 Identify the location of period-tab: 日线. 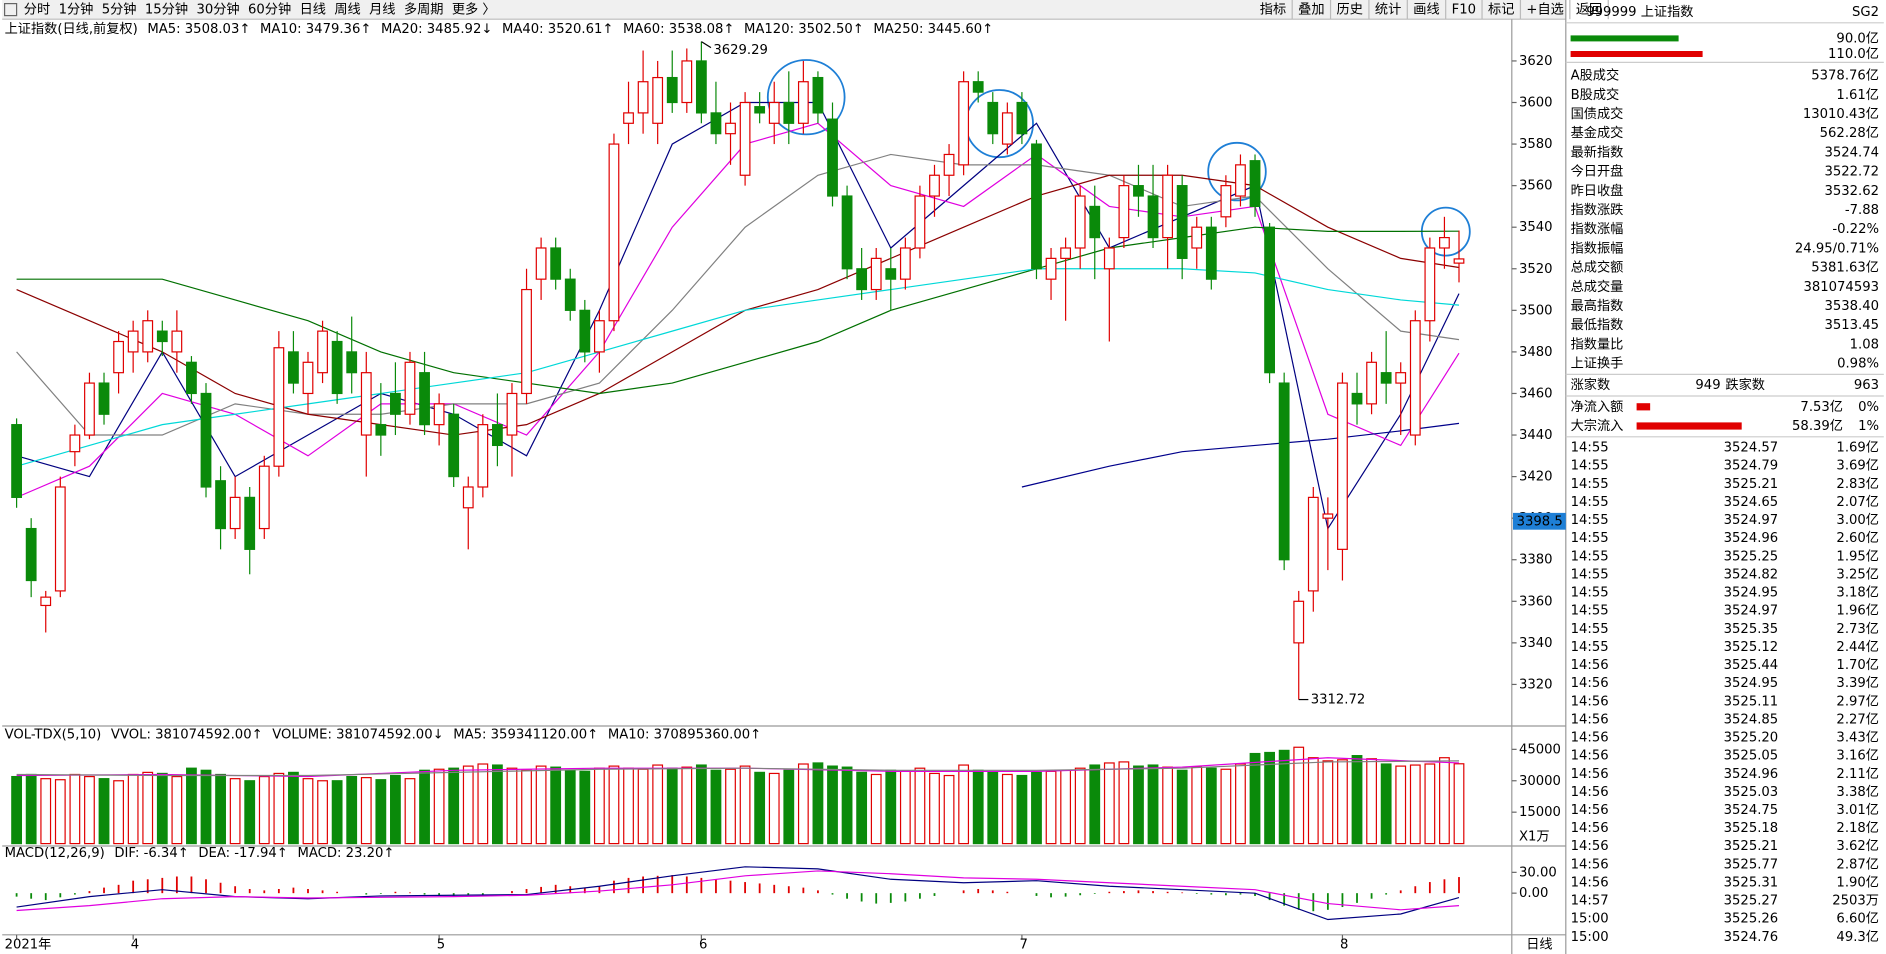
(313, 10).